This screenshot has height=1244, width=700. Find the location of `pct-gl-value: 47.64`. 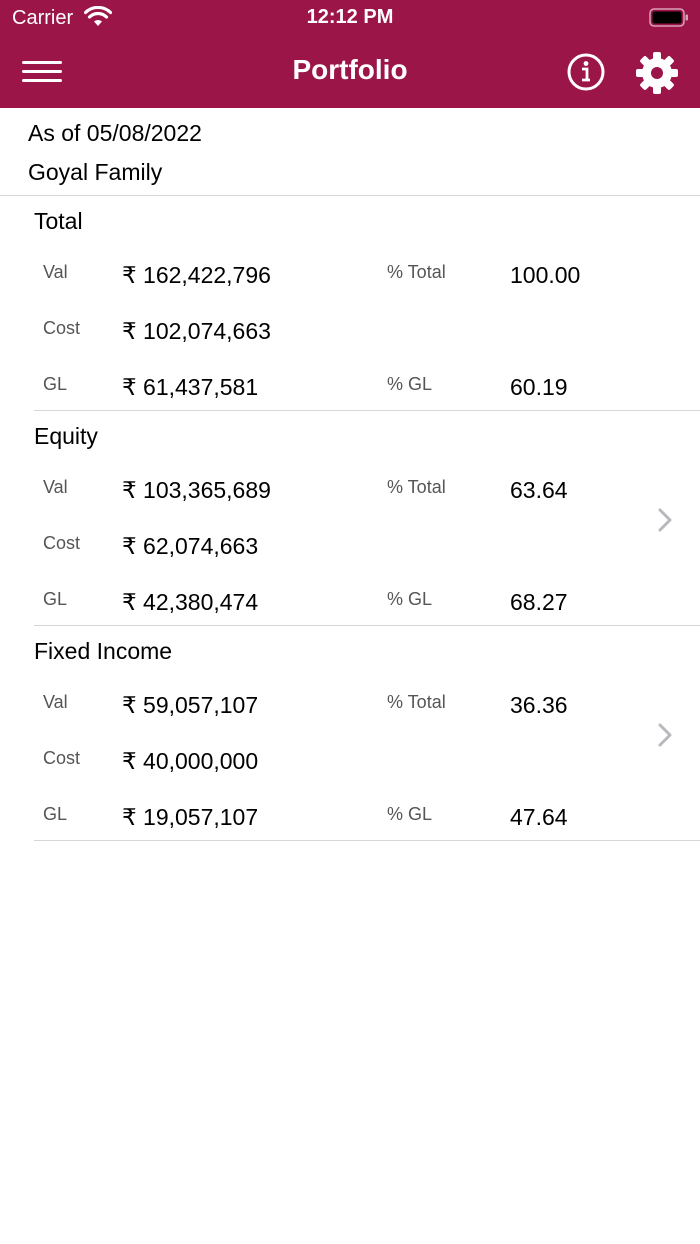

pct-gl-value: 47.64 is located at coordinates (539, 817).